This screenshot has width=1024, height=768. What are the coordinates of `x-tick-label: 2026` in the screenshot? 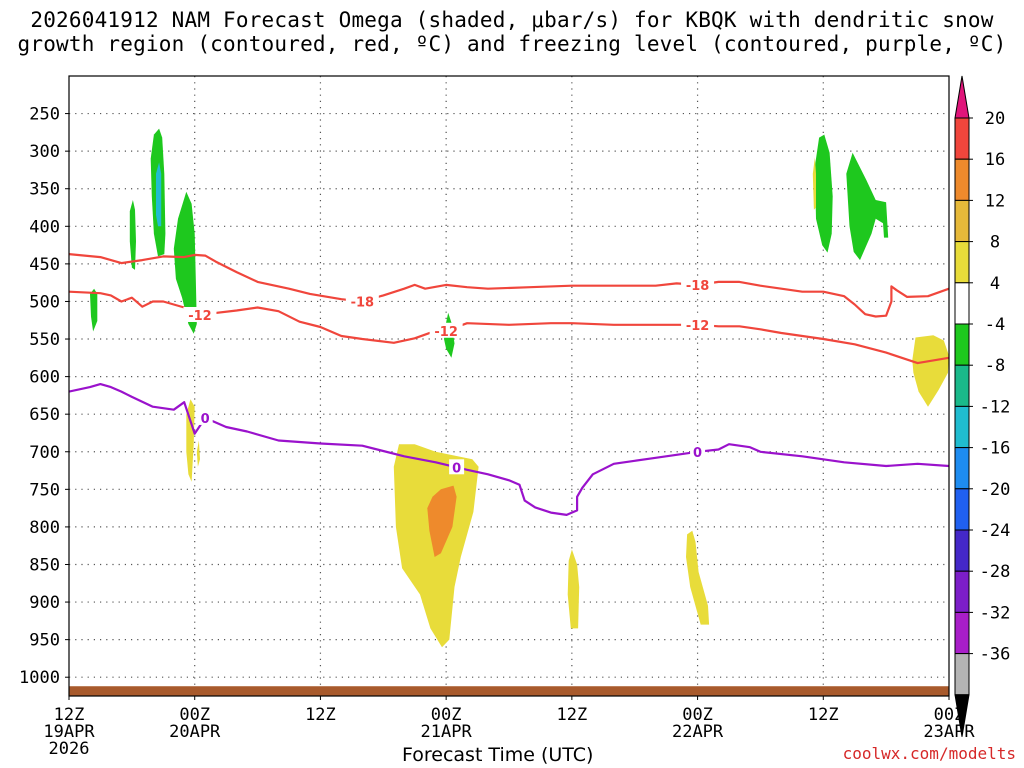 It's located at (69, 749).